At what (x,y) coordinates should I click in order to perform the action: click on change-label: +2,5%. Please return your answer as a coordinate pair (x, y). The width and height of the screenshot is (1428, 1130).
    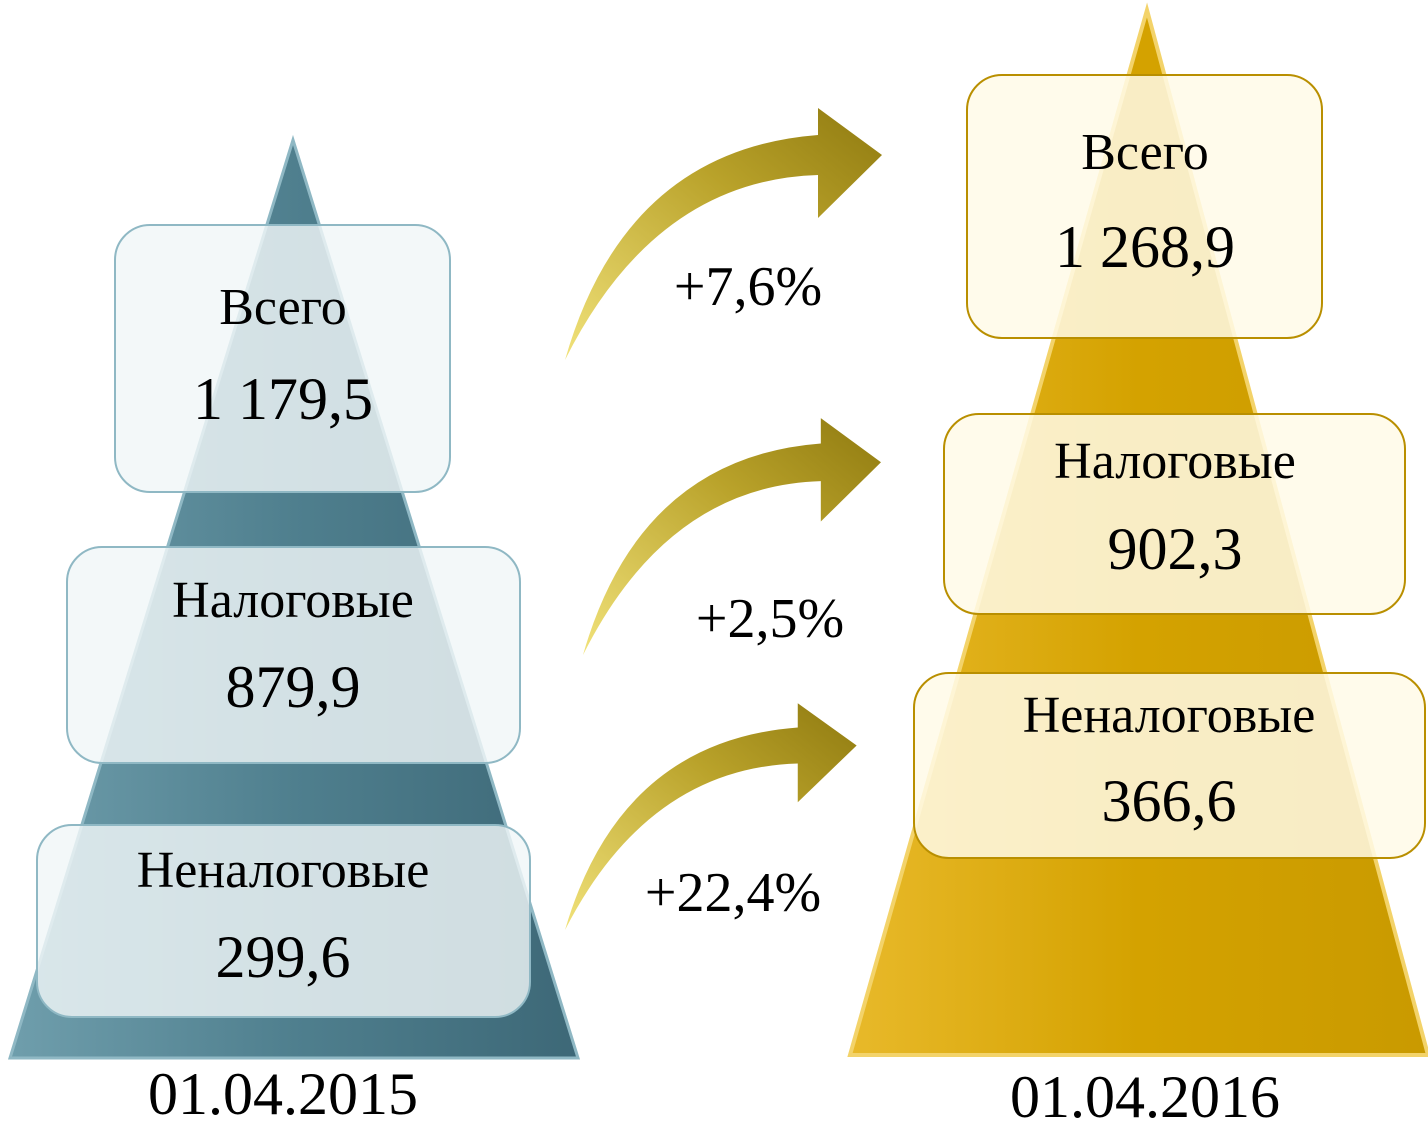
    Looking at the image, I should click on (770, 619).